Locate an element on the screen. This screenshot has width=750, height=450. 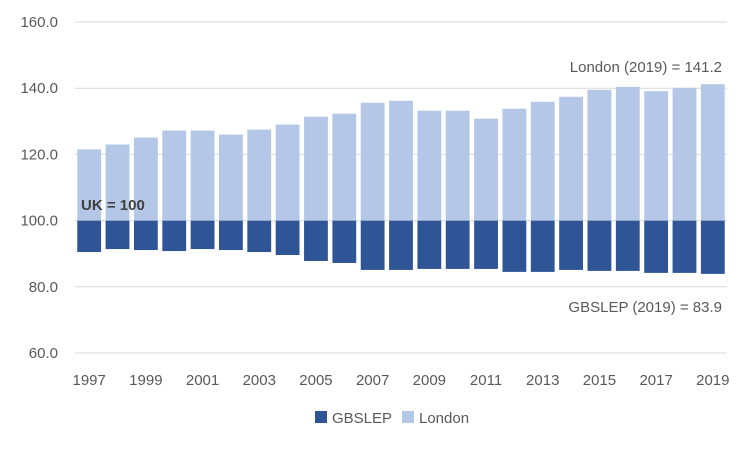
bar-london-2000 is located at coordinates (174, 175).